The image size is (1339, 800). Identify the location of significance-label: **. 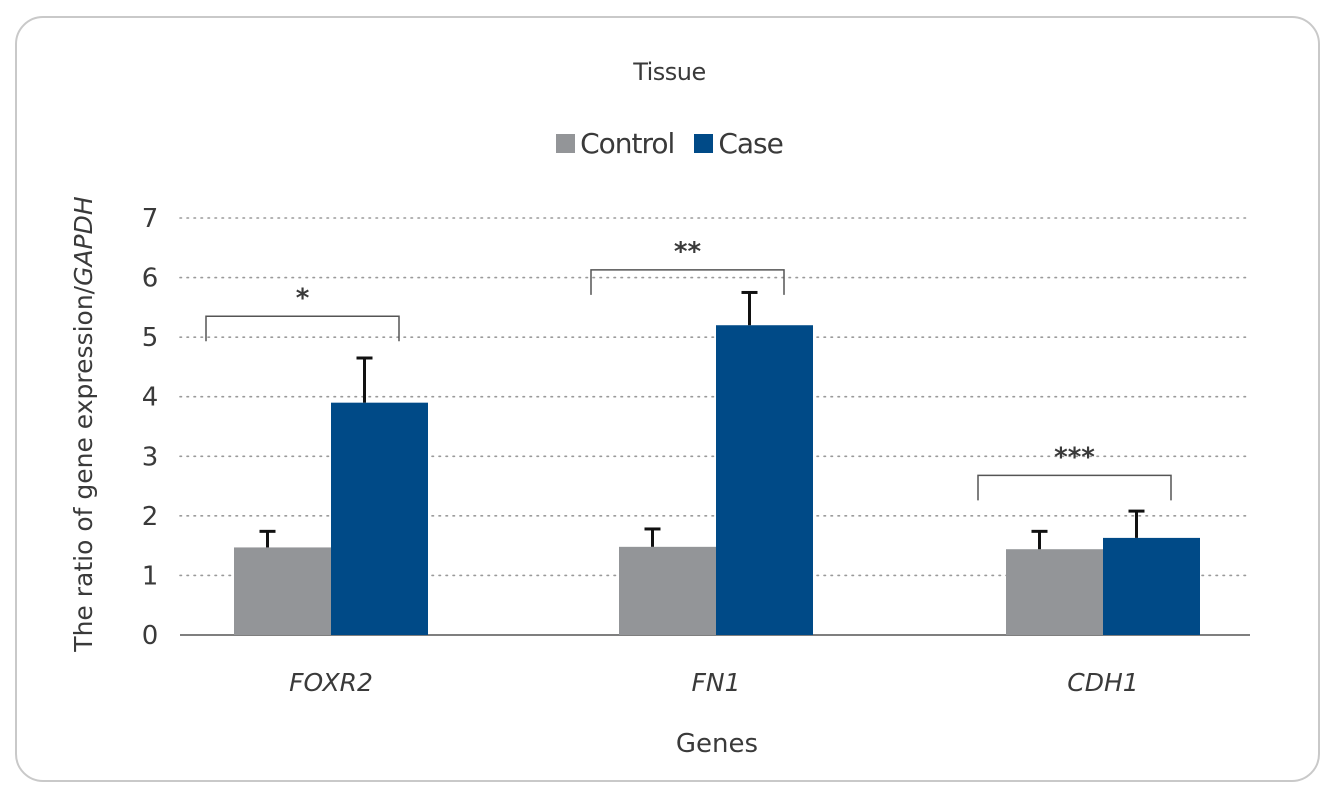
(688, 252).